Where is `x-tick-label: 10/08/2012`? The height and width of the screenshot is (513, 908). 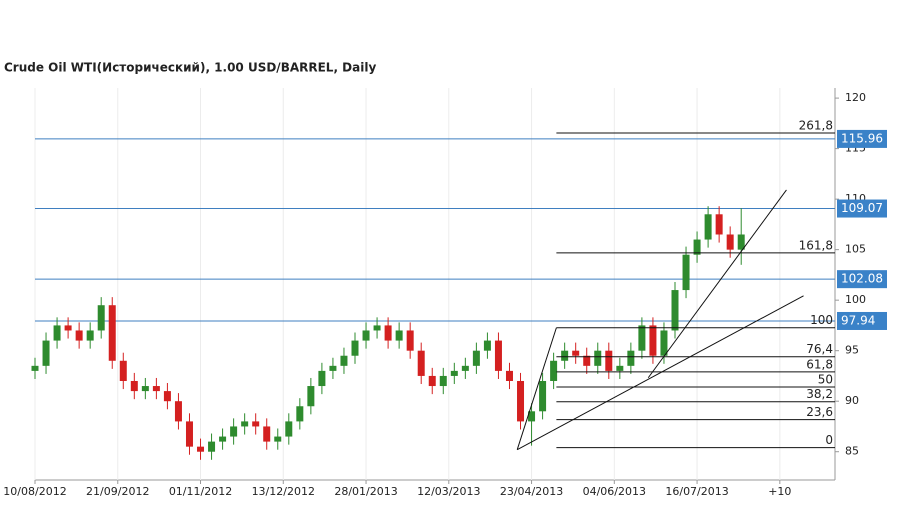 x-tick-label: 10/08/2012 is located at coordinates (34, 491).